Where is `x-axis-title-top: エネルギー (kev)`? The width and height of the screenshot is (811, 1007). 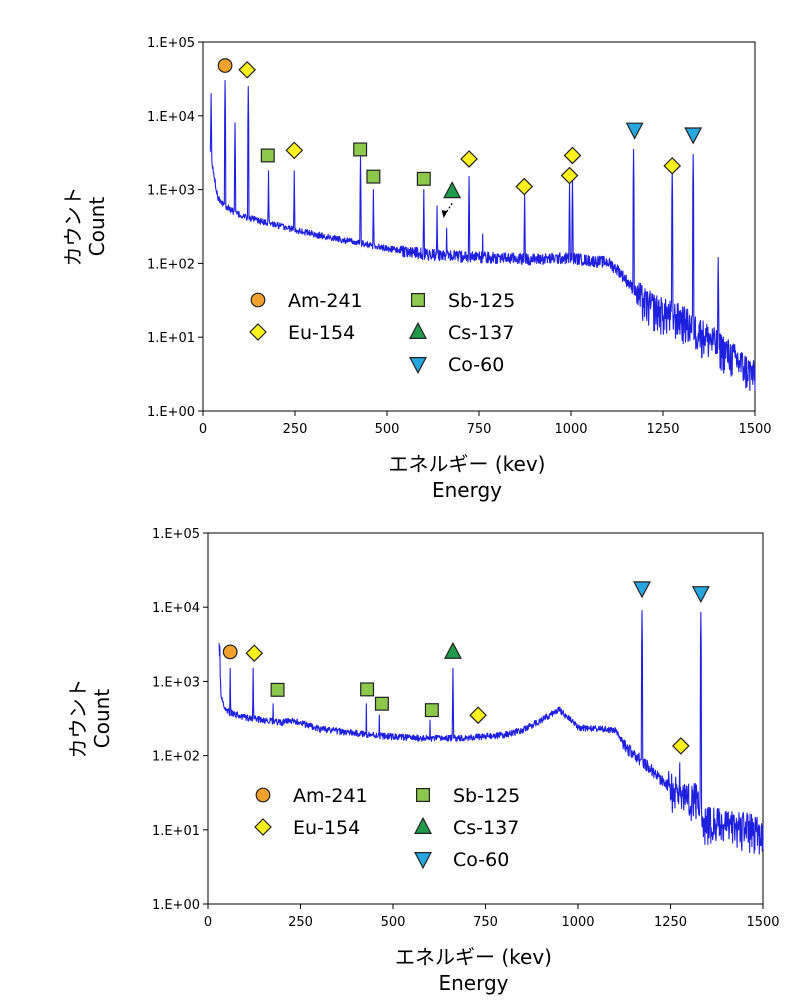
x-axis-title-top: エネルギー (kev) is located at coordinates (467, 464).